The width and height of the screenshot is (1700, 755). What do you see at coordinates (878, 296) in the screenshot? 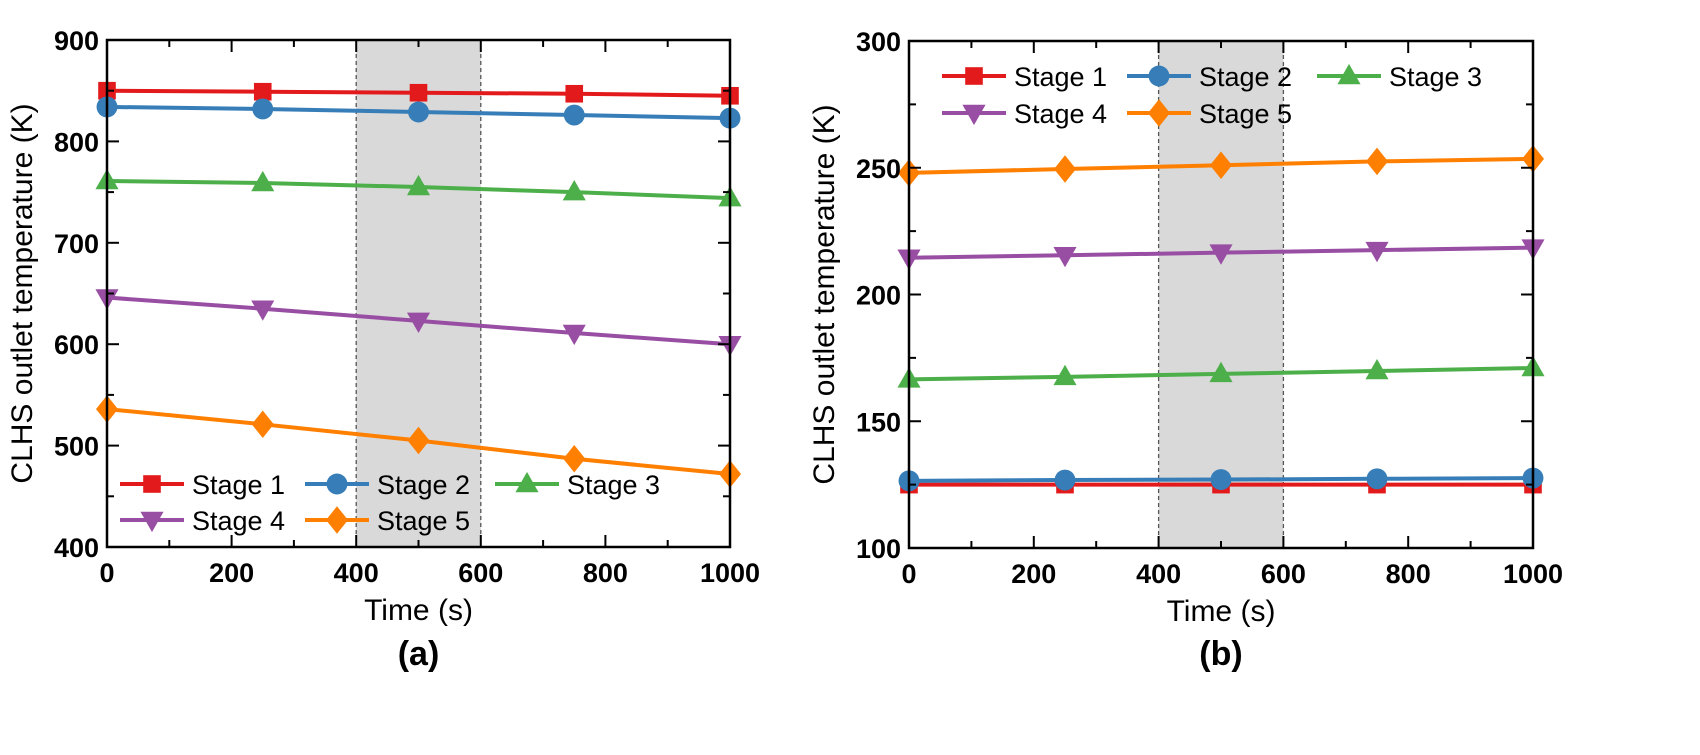
I see `y-tick-label: 200` at bounding box center [878, 296].